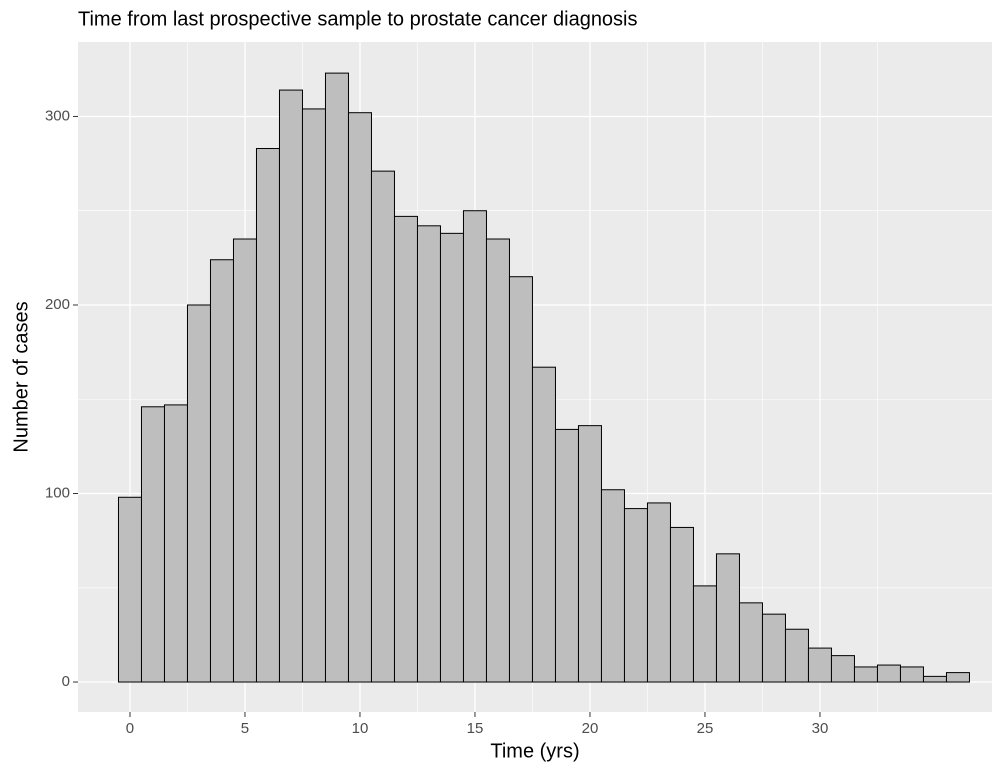  I want to click on x-tick-label: 15, so click(475, 728).